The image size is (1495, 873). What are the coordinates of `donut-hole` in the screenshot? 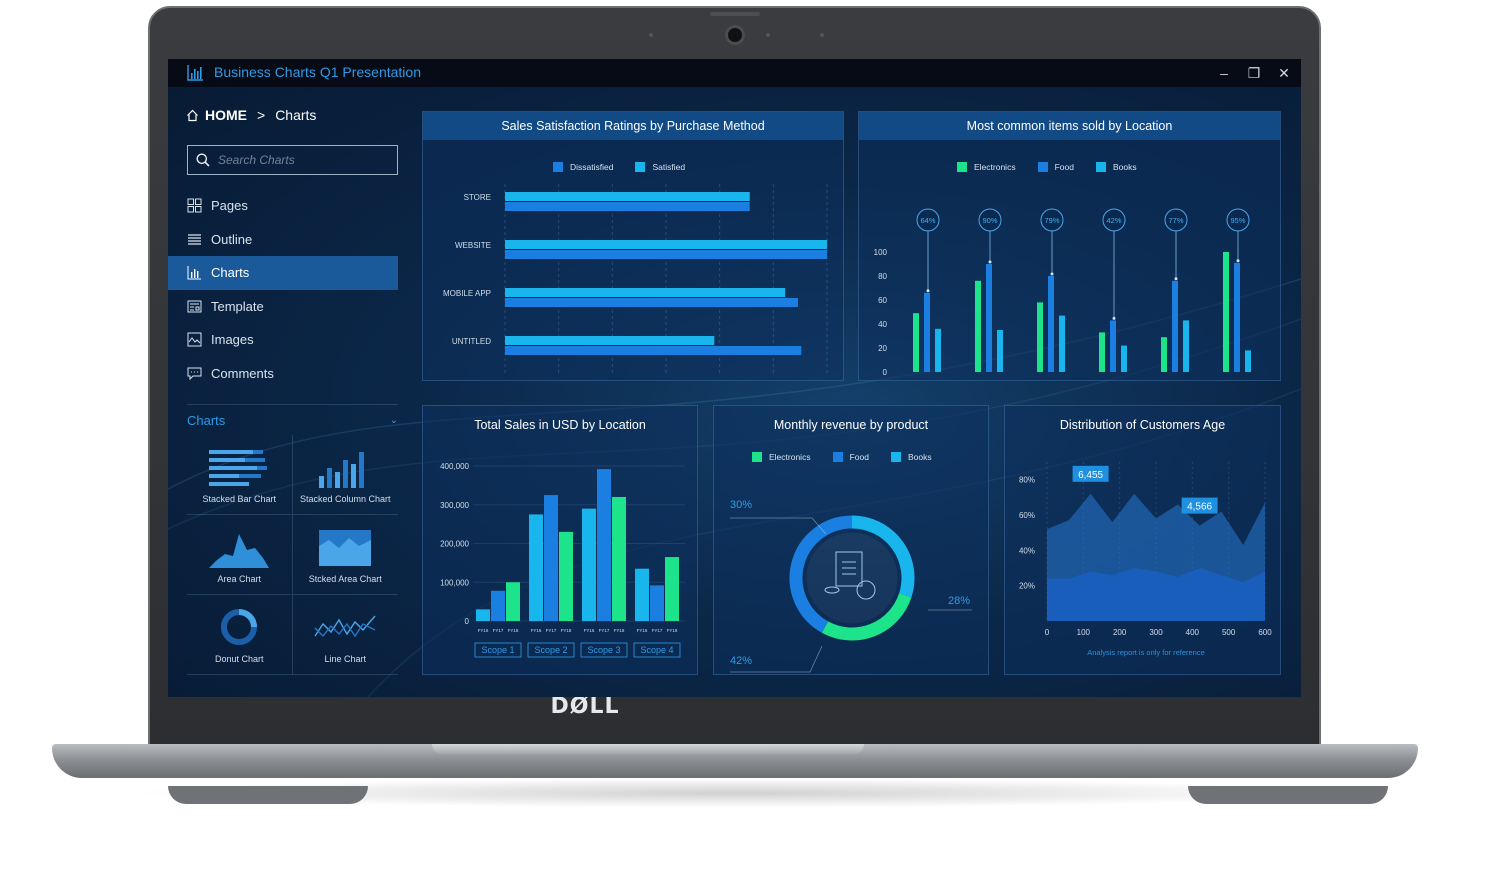 It's located at (852, 578).